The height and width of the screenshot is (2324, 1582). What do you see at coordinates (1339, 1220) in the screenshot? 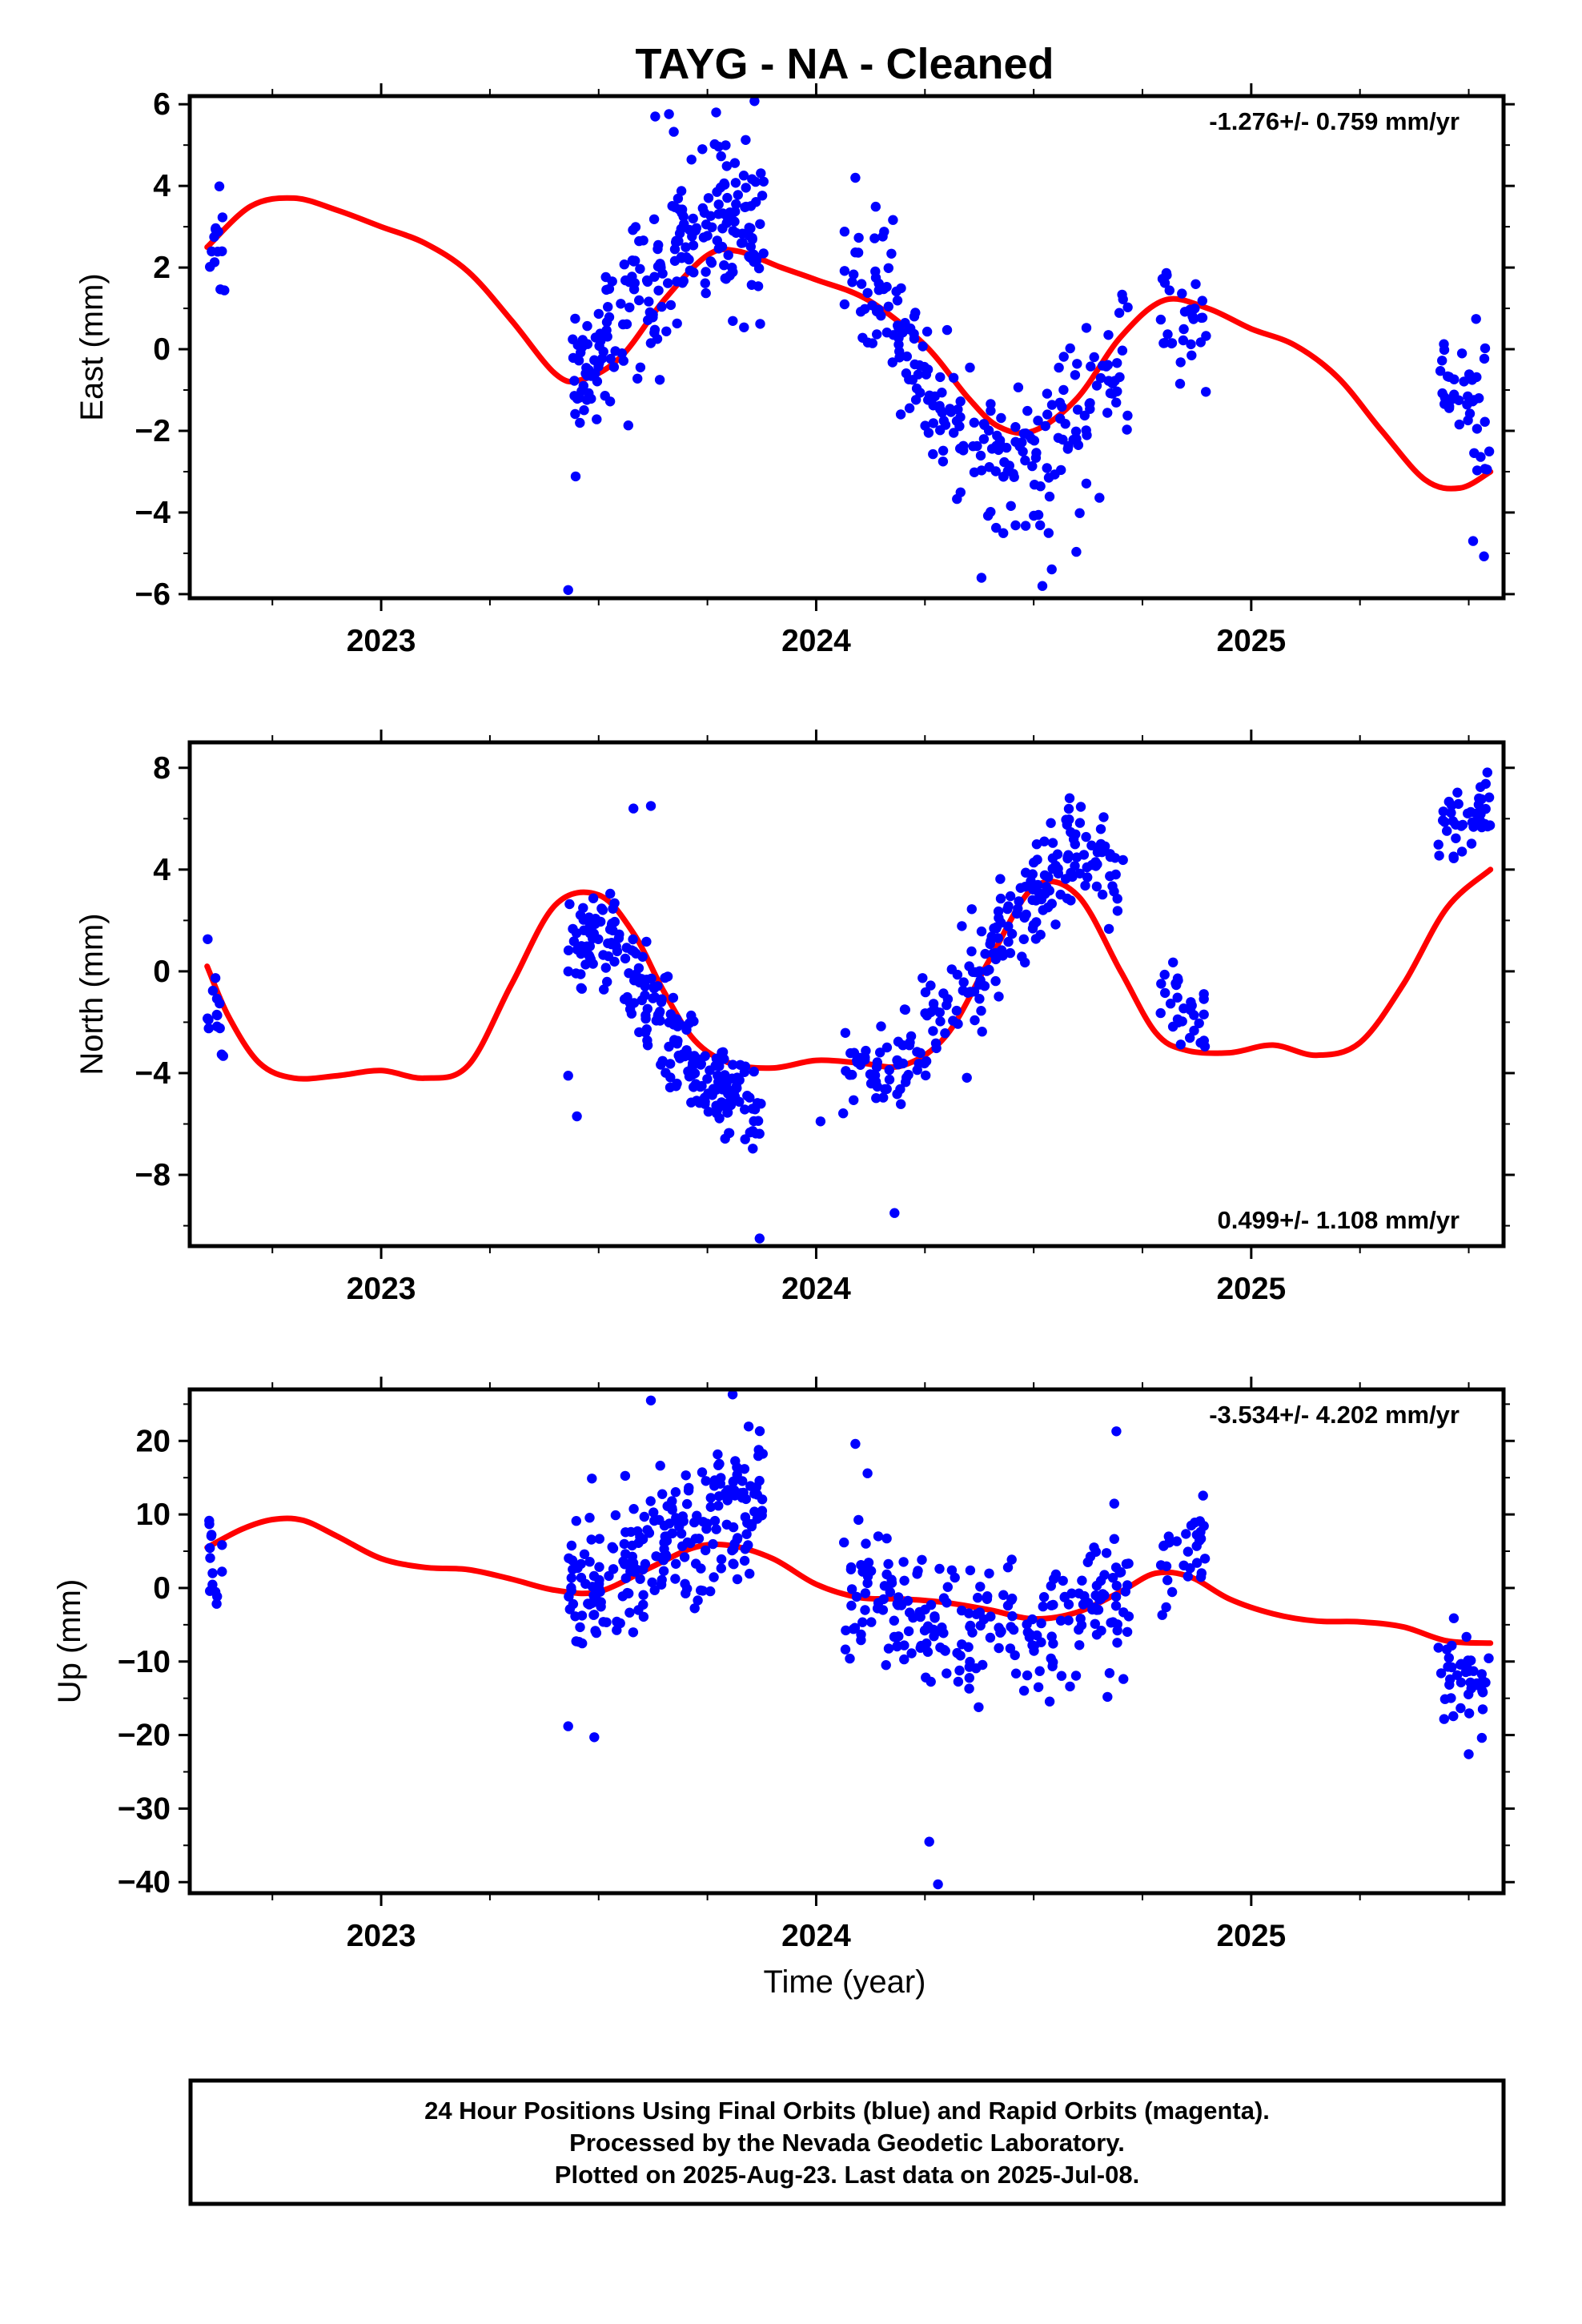
I see `north-rate-label: 0.499+/- 1.108 mm/yr` at bounding box center [1339, 1220].